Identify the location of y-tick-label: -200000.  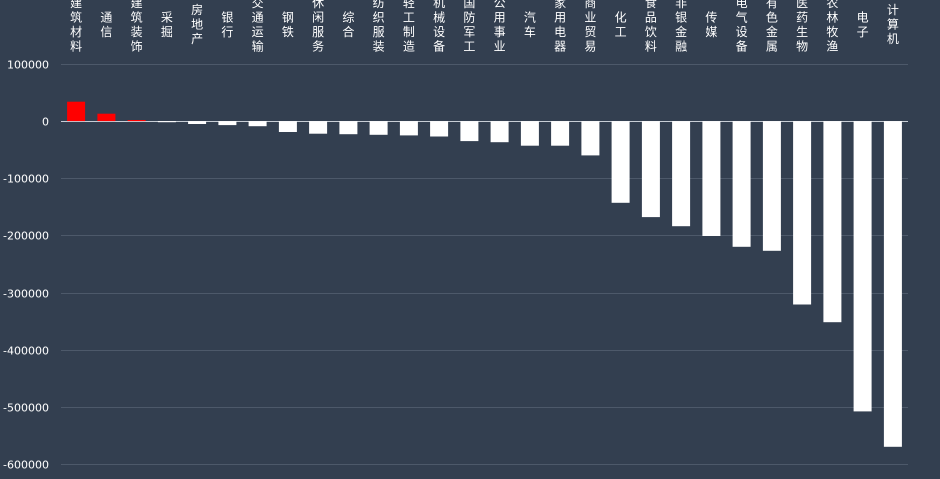
(26, 236).